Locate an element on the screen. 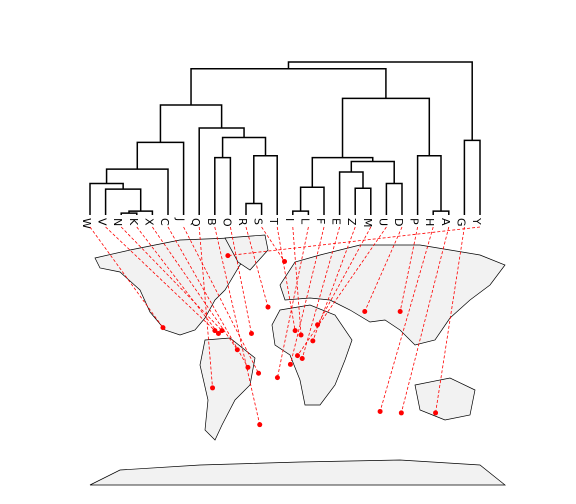 This screenshot has height=504, width=576. leaf-label: K is located at coordinates (133, 222).